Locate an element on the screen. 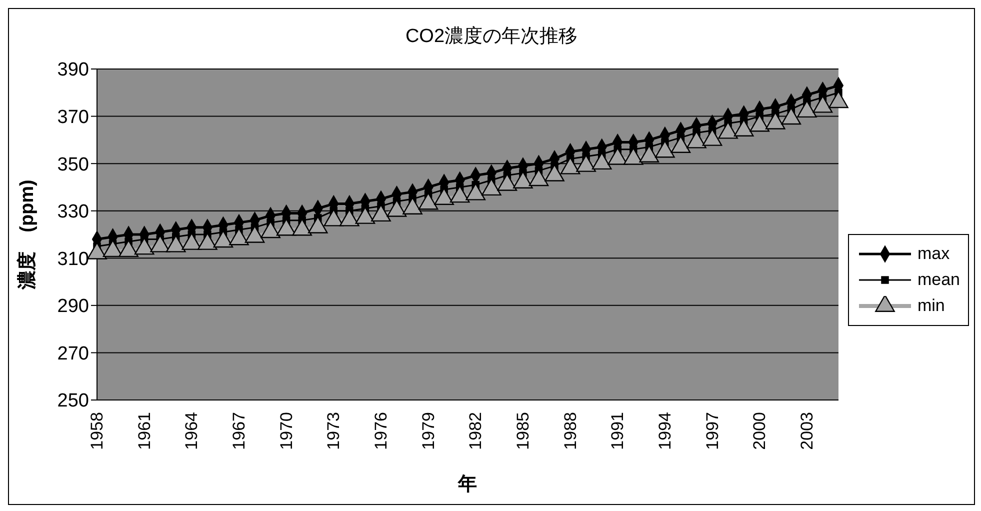 The width and height of the screenshot is (981, 511). y-tick-label: 370 is located at coordinates (73, 117).